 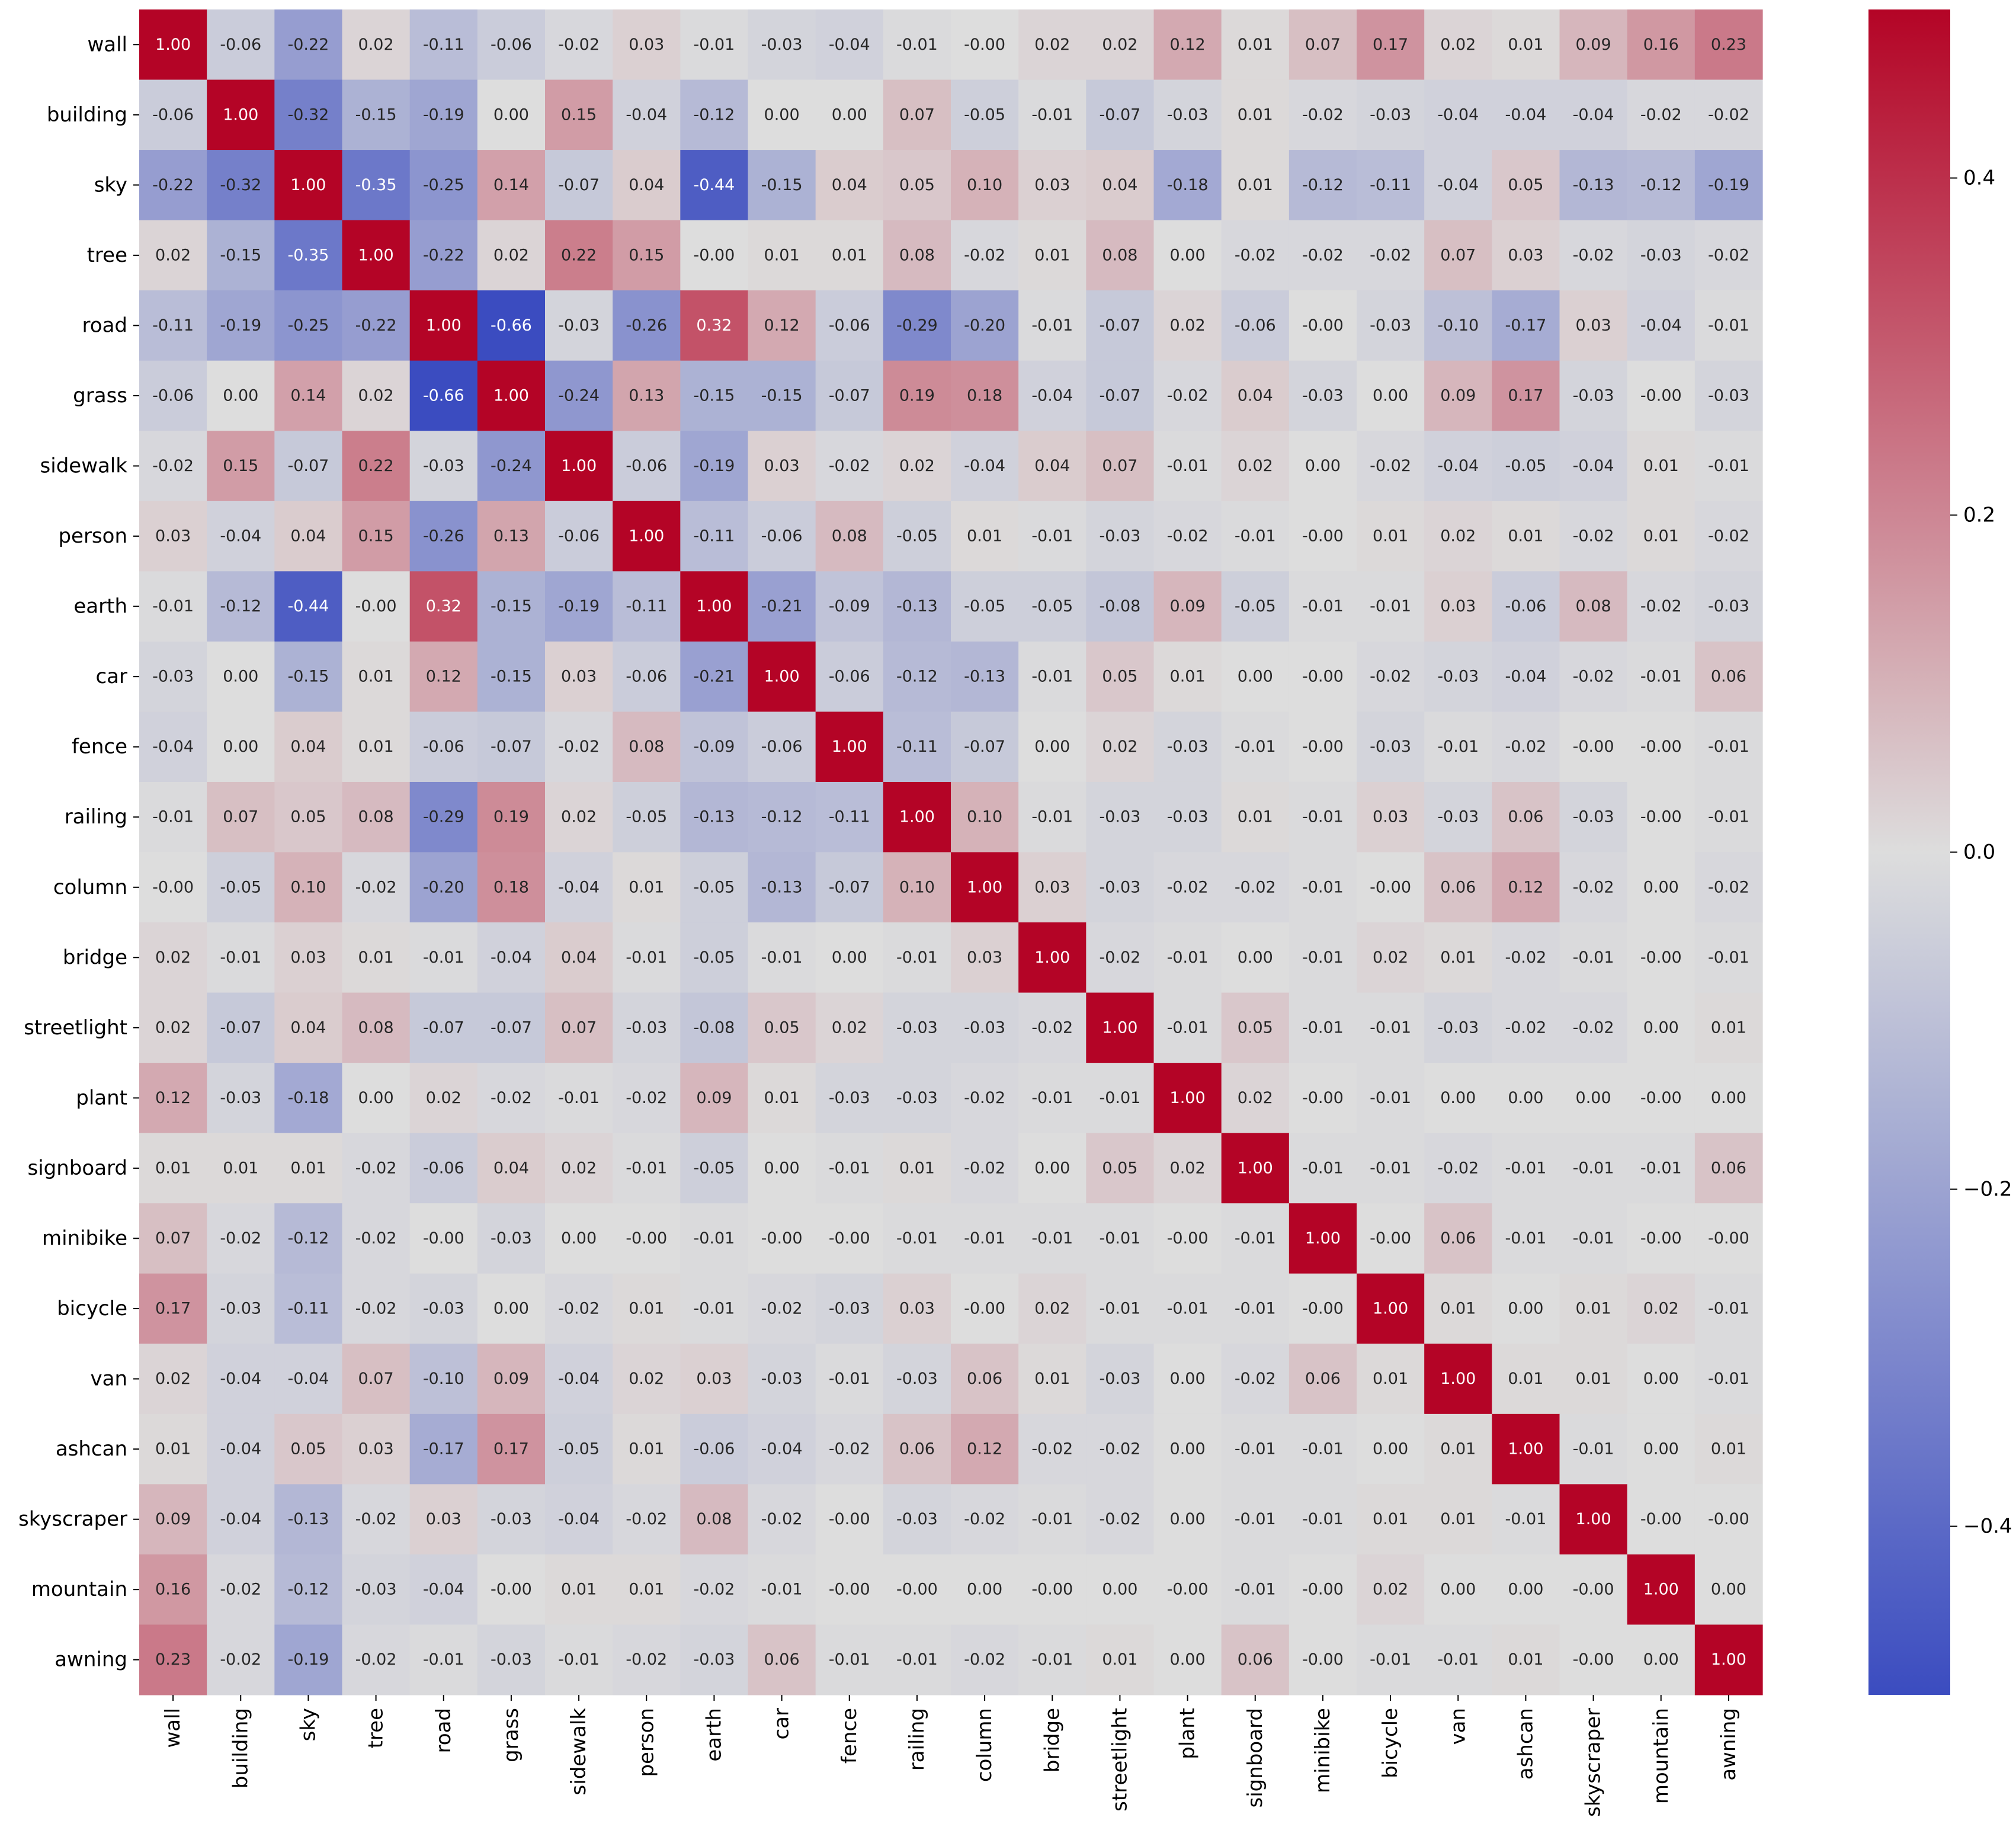 I want to click on colorbar-tick-label: 0.0, so click(x=1979, y=852).